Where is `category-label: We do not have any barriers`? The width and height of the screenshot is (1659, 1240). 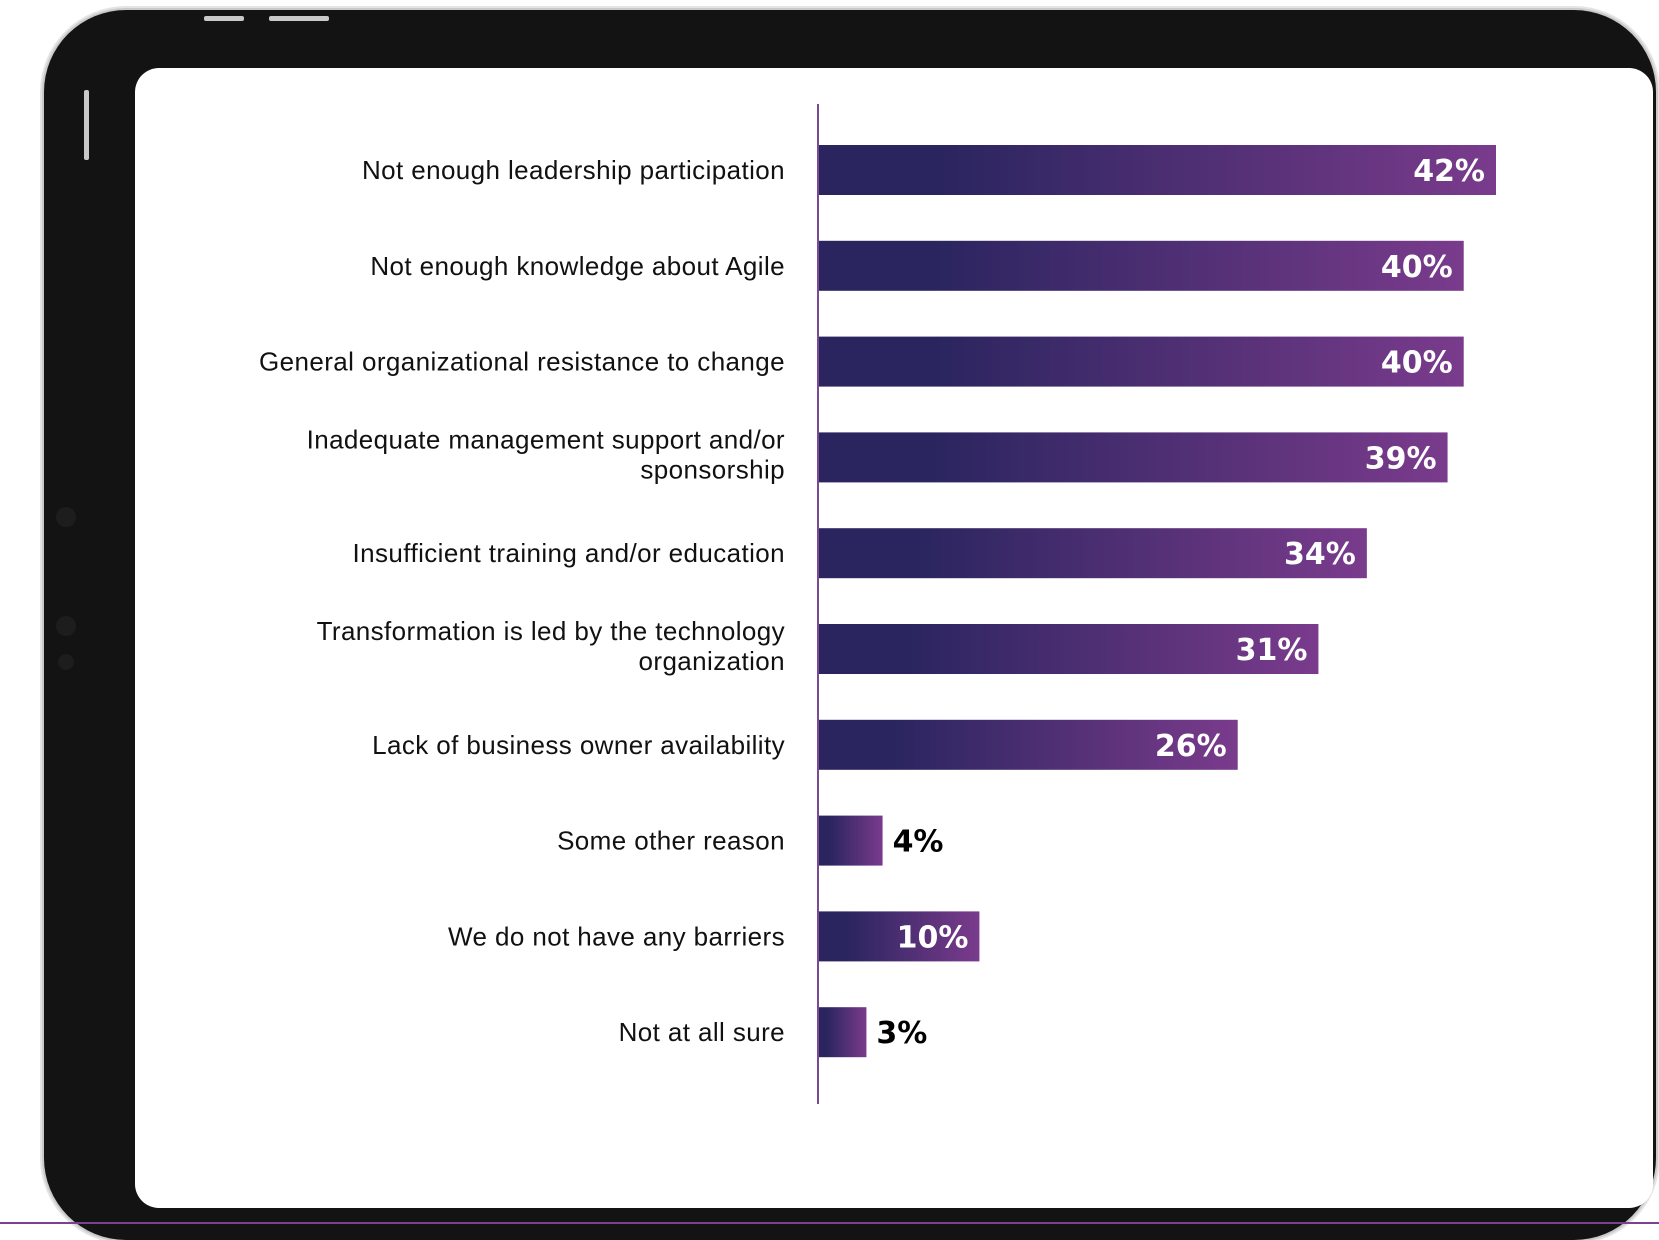 category-label: We do not have any barriers is located at coordinates (616, 936).